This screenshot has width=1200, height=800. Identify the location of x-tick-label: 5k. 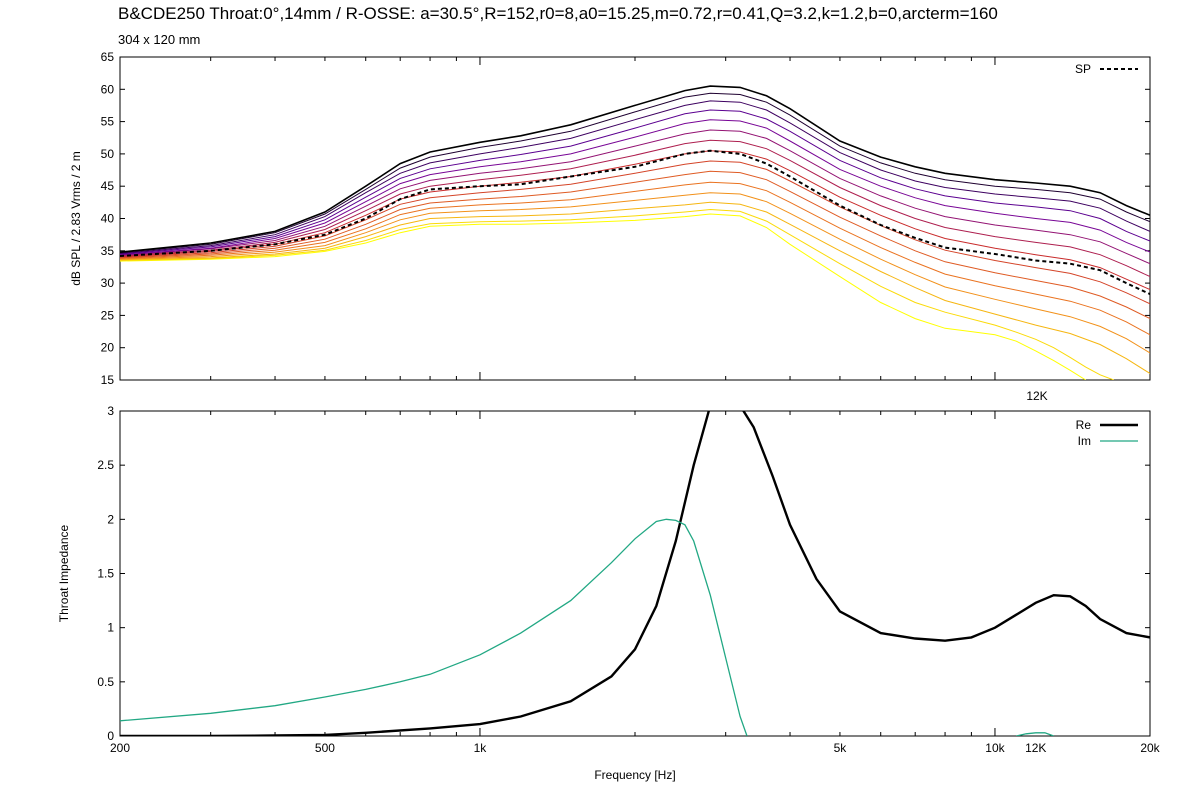
(841, 748).